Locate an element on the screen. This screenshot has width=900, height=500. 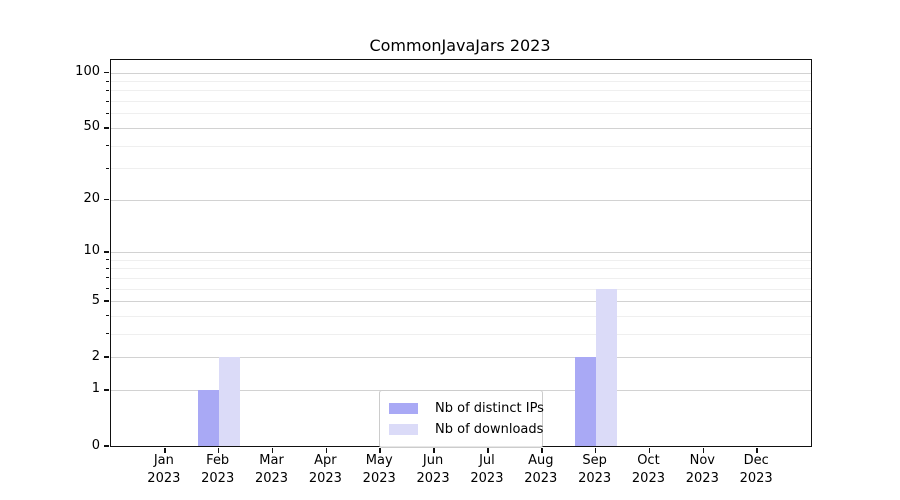
x-axis-tick-label: Nov 2023 is located at coordinates (702, 470).